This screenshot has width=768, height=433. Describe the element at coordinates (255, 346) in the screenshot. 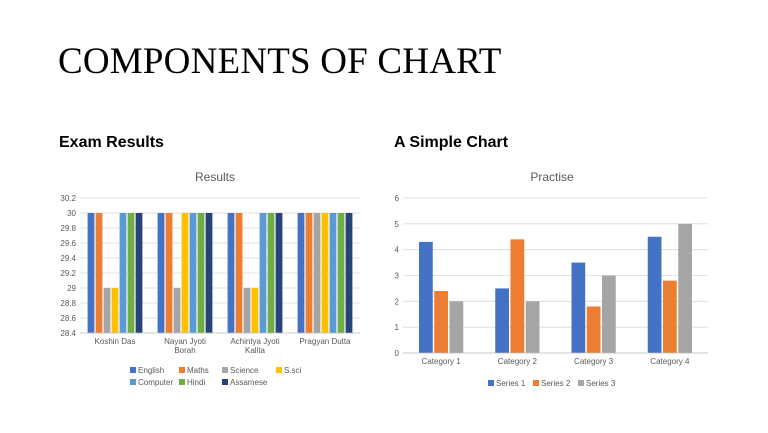

I see `x-tick-label: Achintya Jyoti Kalita` at that location.